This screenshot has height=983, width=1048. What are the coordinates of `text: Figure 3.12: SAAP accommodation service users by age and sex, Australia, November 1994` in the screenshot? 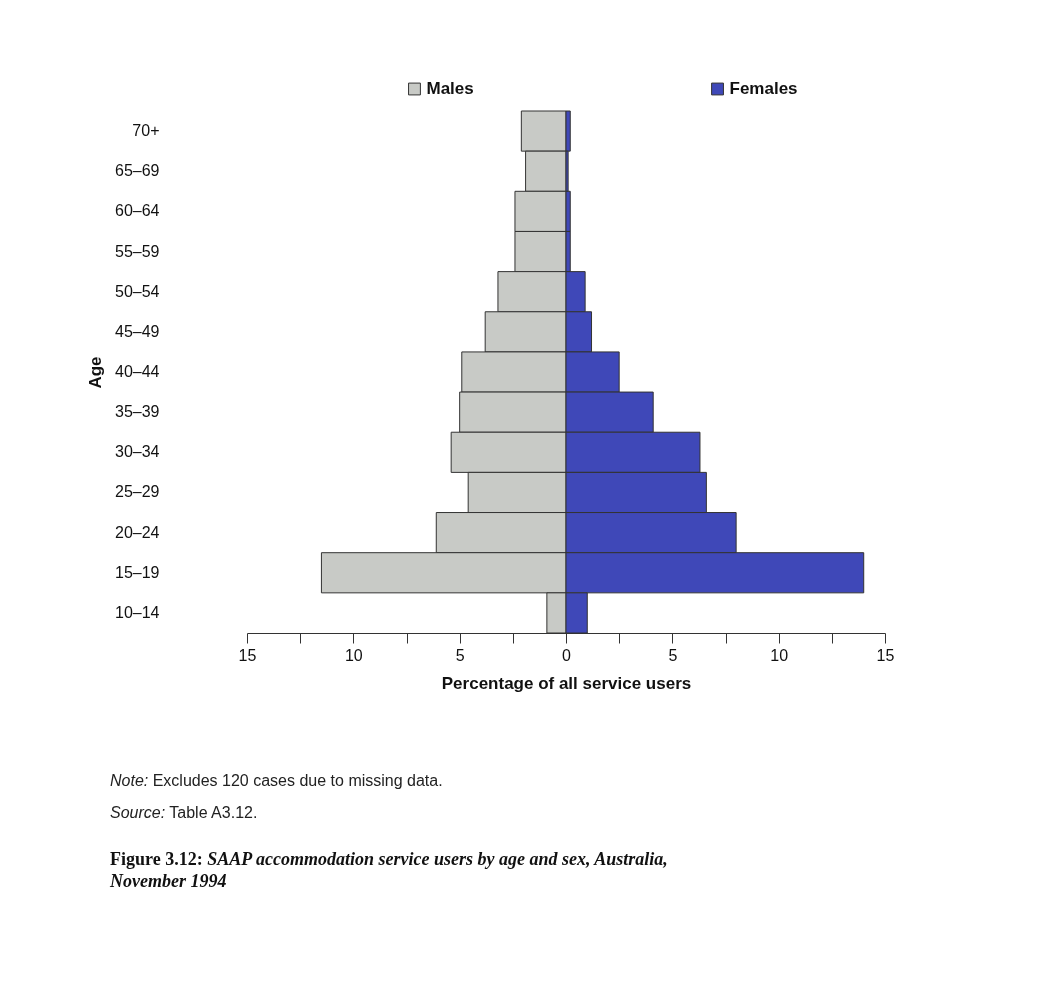 It's located at (389, 870).